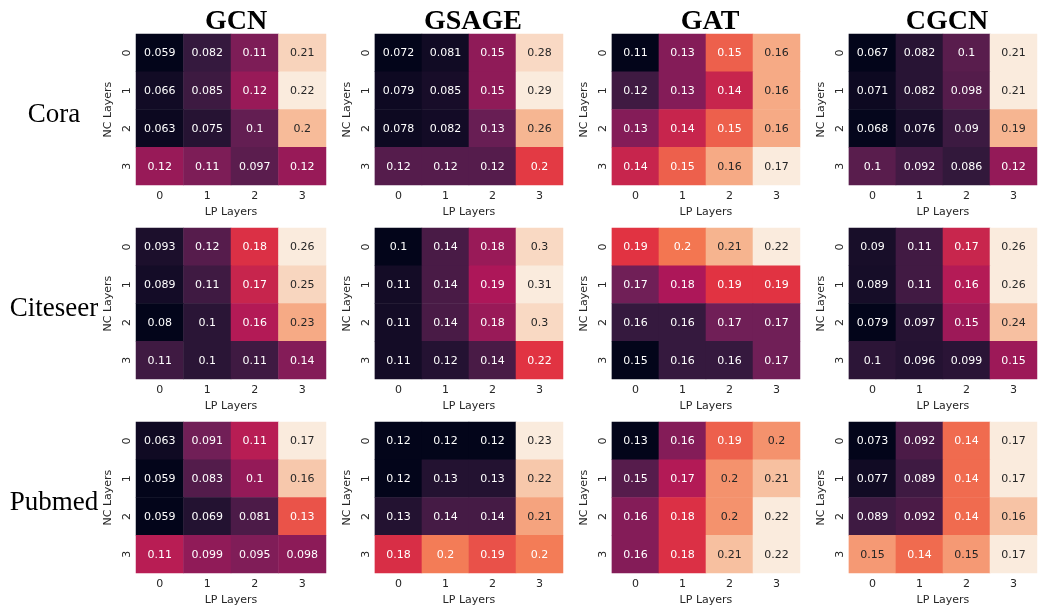 The height and width of the screenshot is (611, 1043). What do you see at coordinates (160, 247) in the screenshot?
I see `data-label: 0.093` at bounding box center [160, 247].